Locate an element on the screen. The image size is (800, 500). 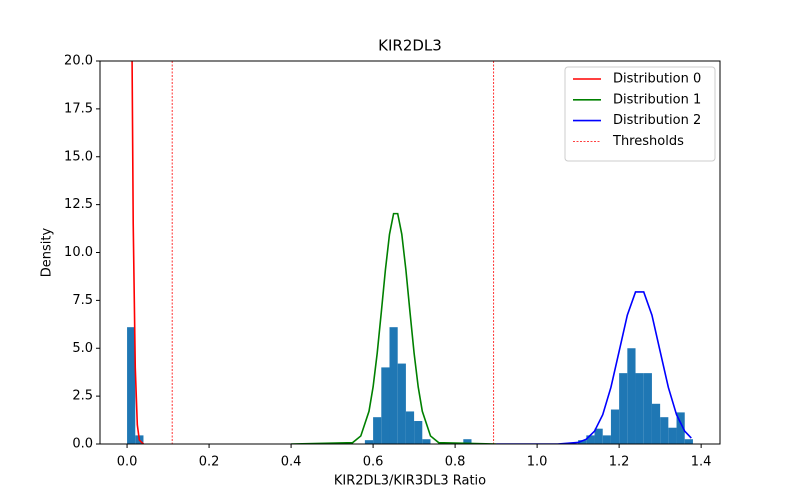
y-tick-label: 12.5 is located at coordinates (78, 204).